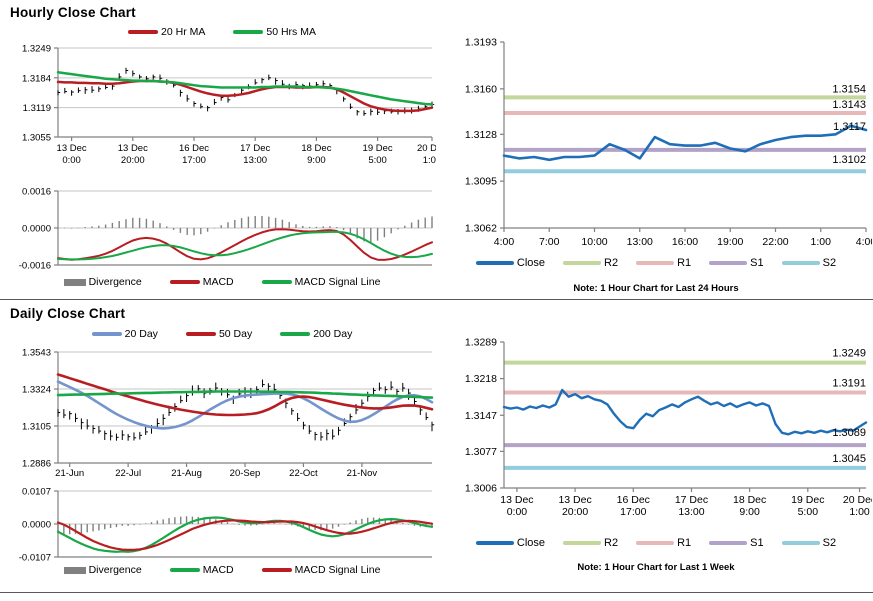 Image resolution: width=873 pixels, height=601 pixels. What do you see at coordinates (775, 242) in the screenshot?
I see `x-tick-label: 22:00` at bounding box center [775, 242].